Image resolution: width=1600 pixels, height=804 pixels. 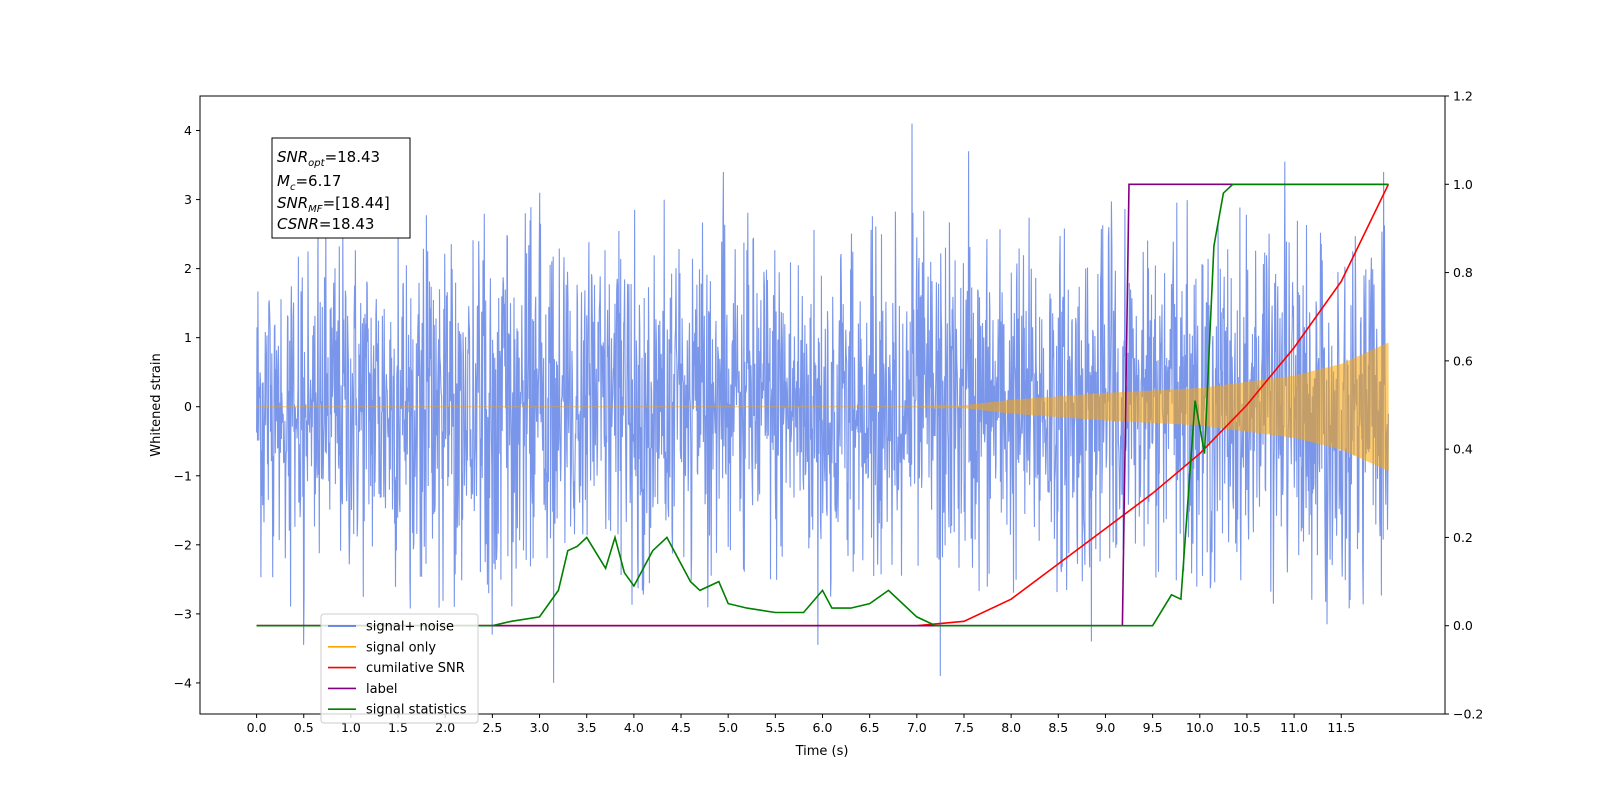 What do you see at coordinates (1463, 449) in the screenshot?
I see `y2-tick-label: 0.4` at bounding box center [1463, 449].